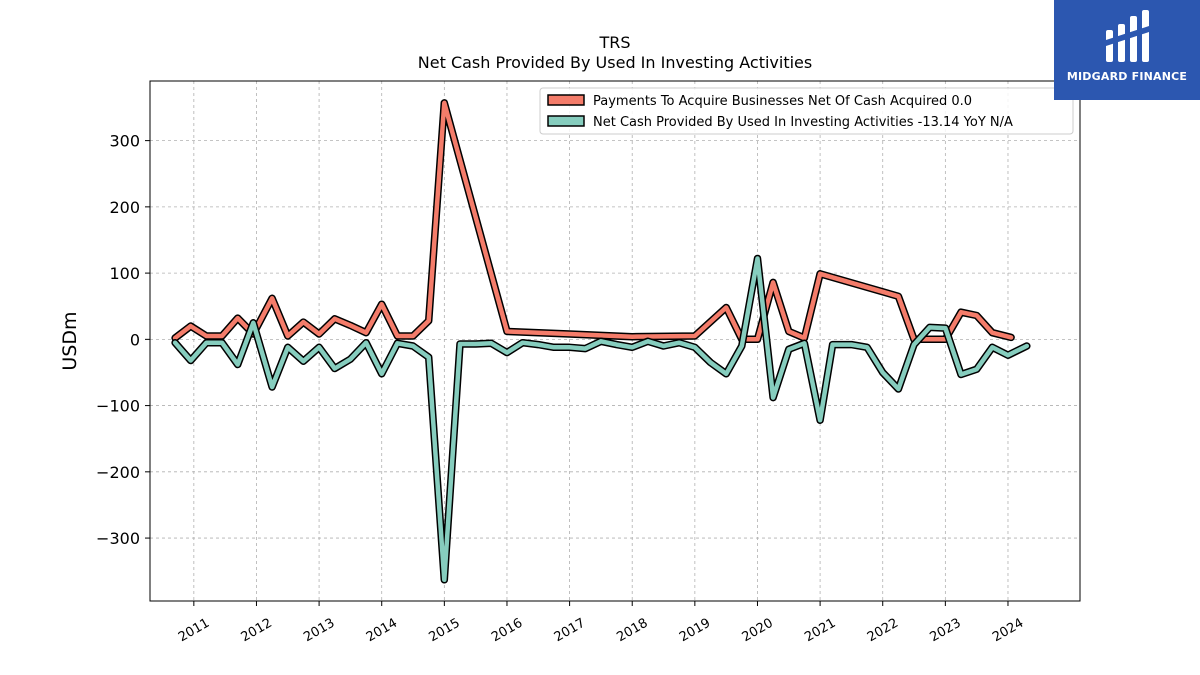 This screenshot has width=1200, height=675. What do you see at coordinates (123, 340) in the screenshot?
I see `y-axis: −300 −200 −100 0 100 200 300` at bounding box center [123, 340].